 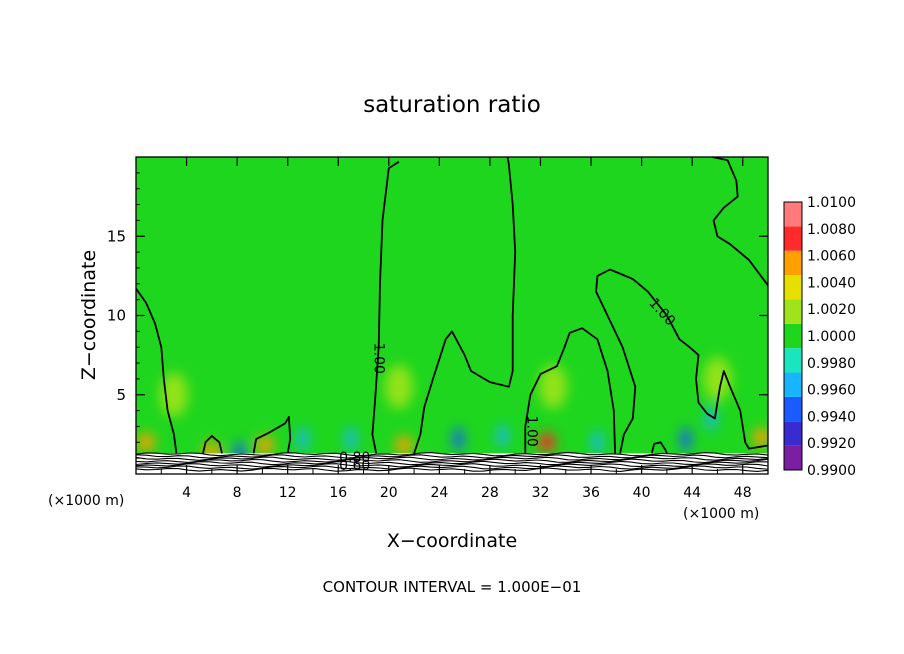 I want to click on chart-title: saturation ratio, so click(x=452, y=105).